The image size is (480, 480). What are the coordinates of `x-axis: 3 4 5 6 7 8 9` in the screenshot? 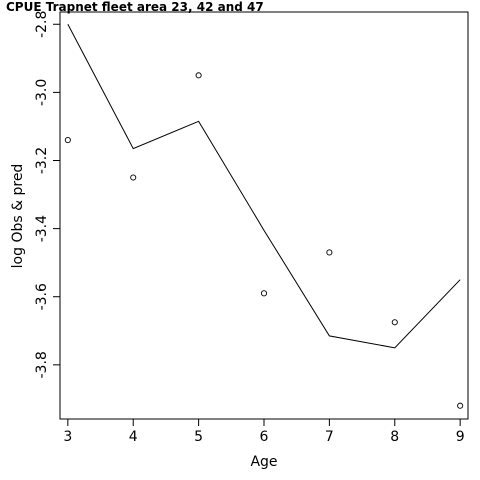 It's located at (264, 432).